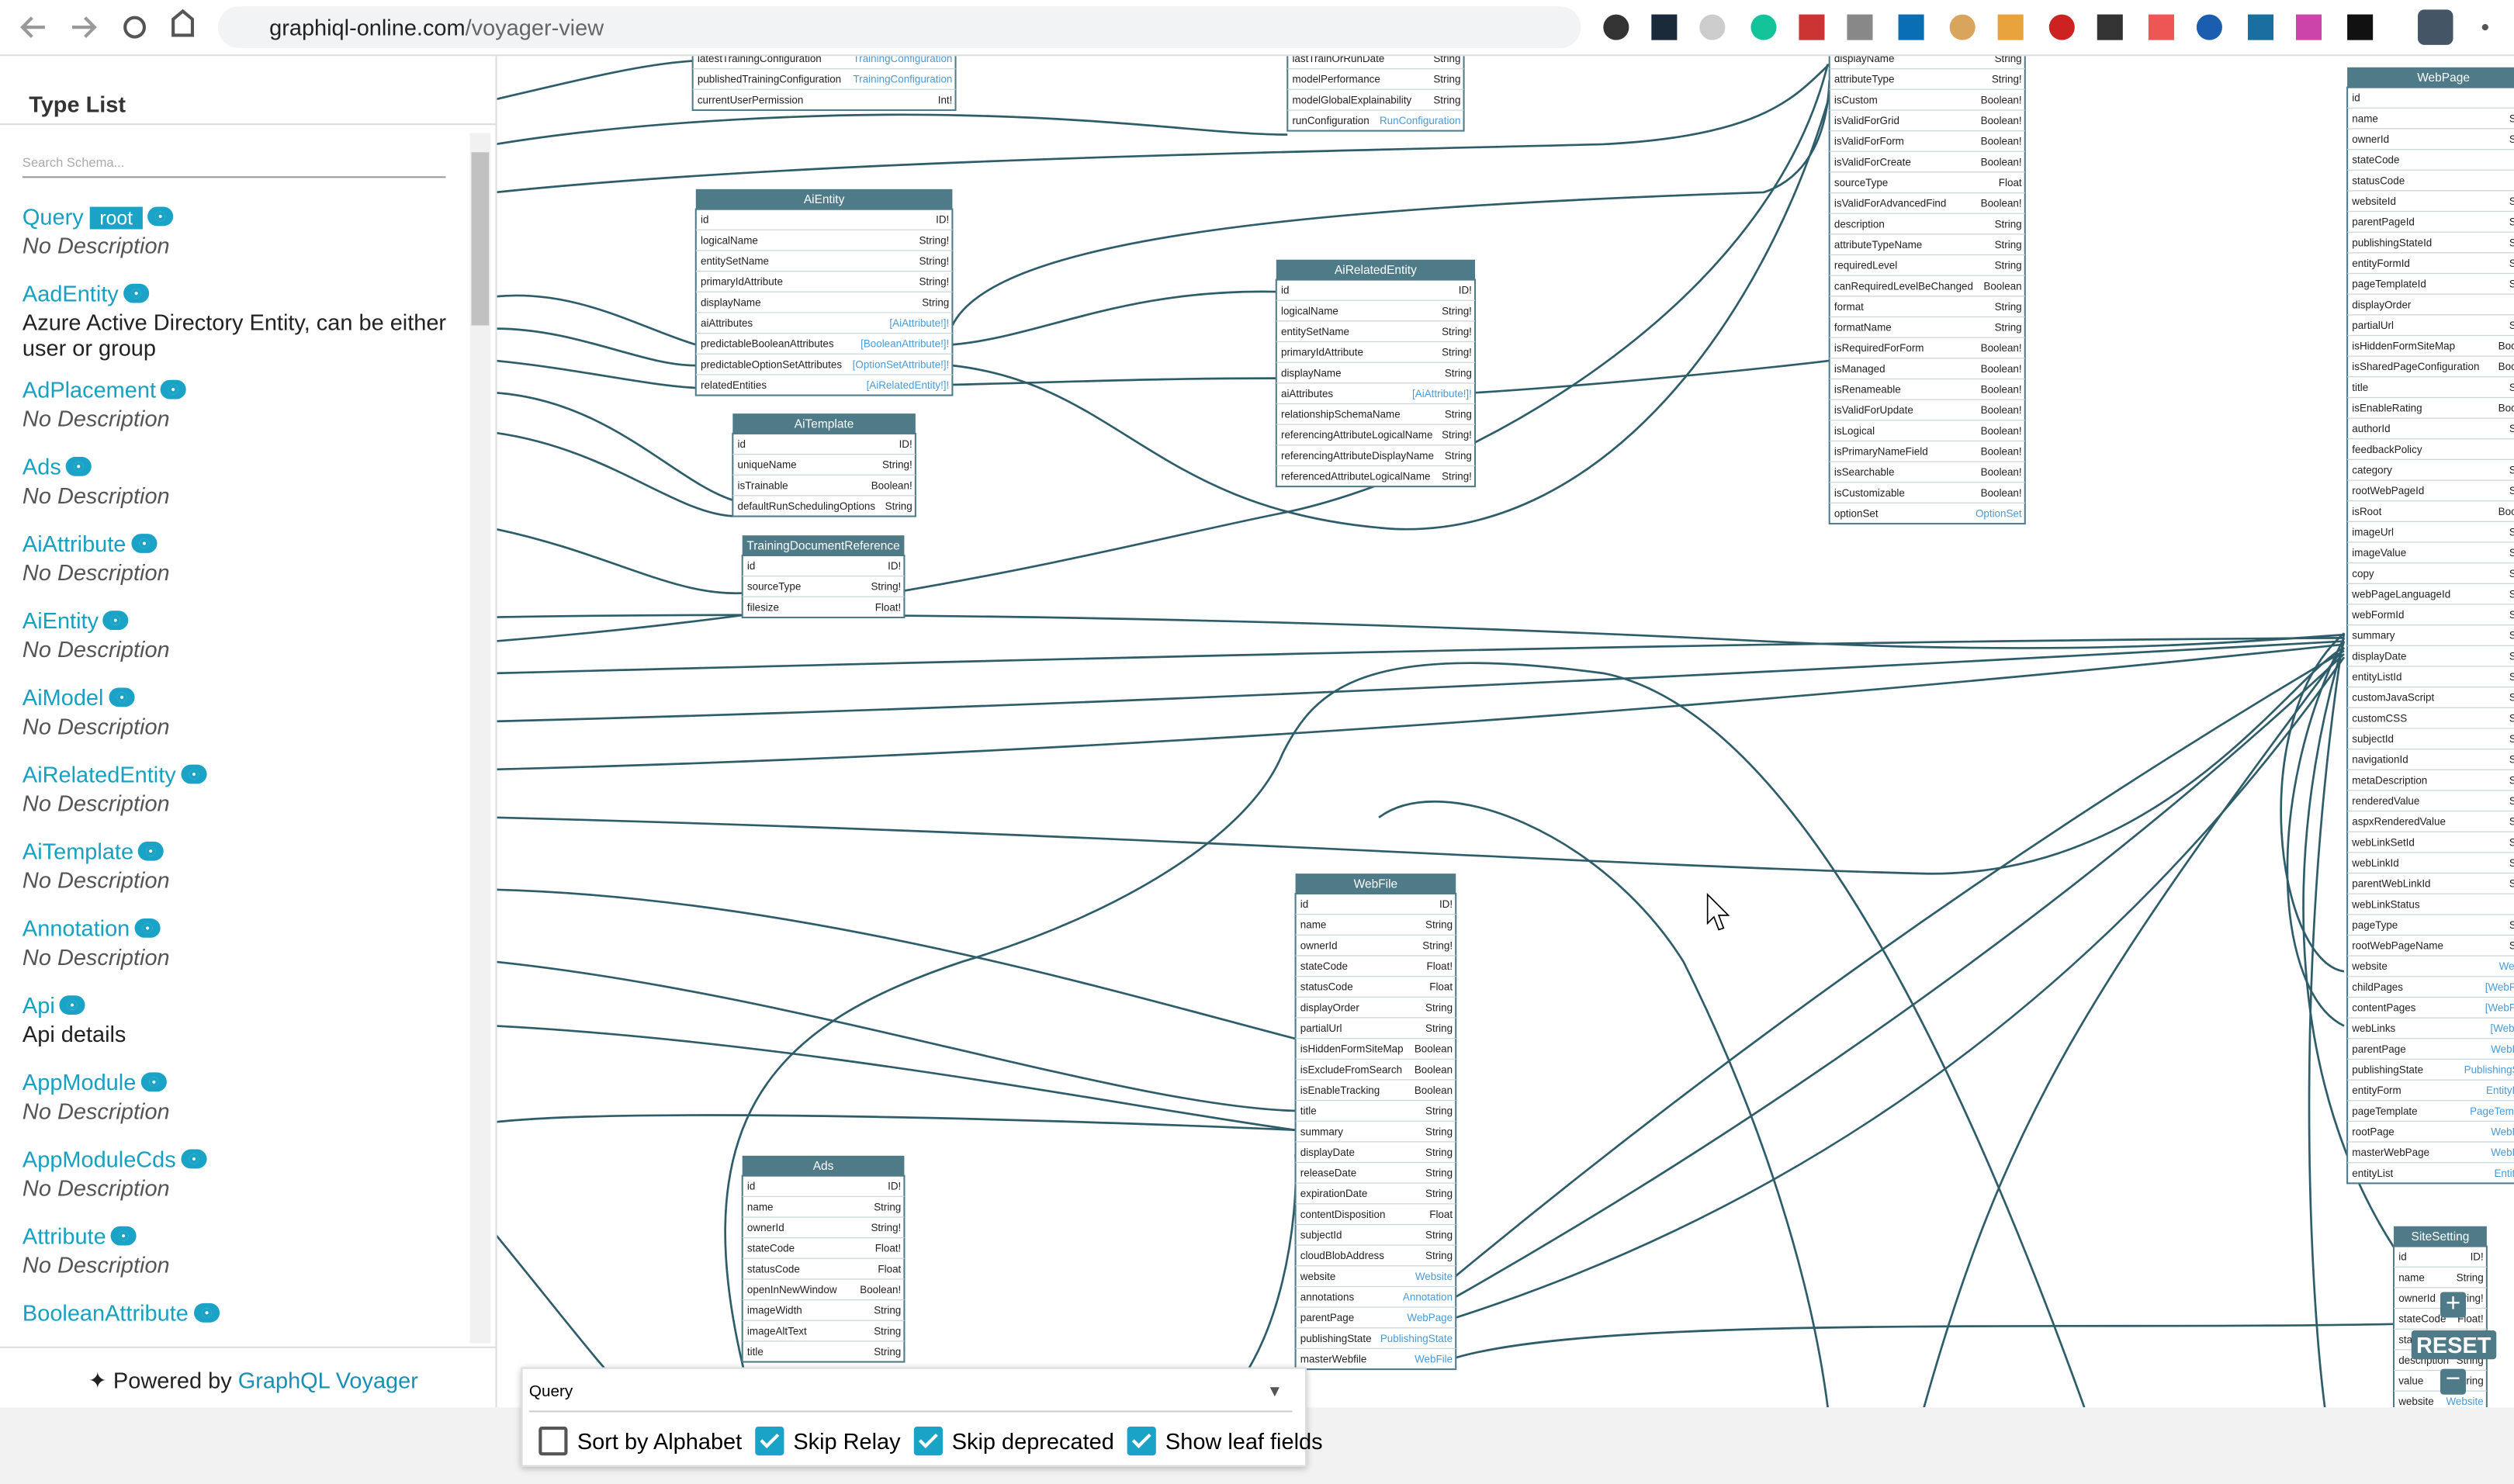 This screenshot has width=2514, height=1484. What do you see at coordinates (64, 1236) in the screenshot?
I see `type-name: Attribute` at bounding box center [64, 1236].